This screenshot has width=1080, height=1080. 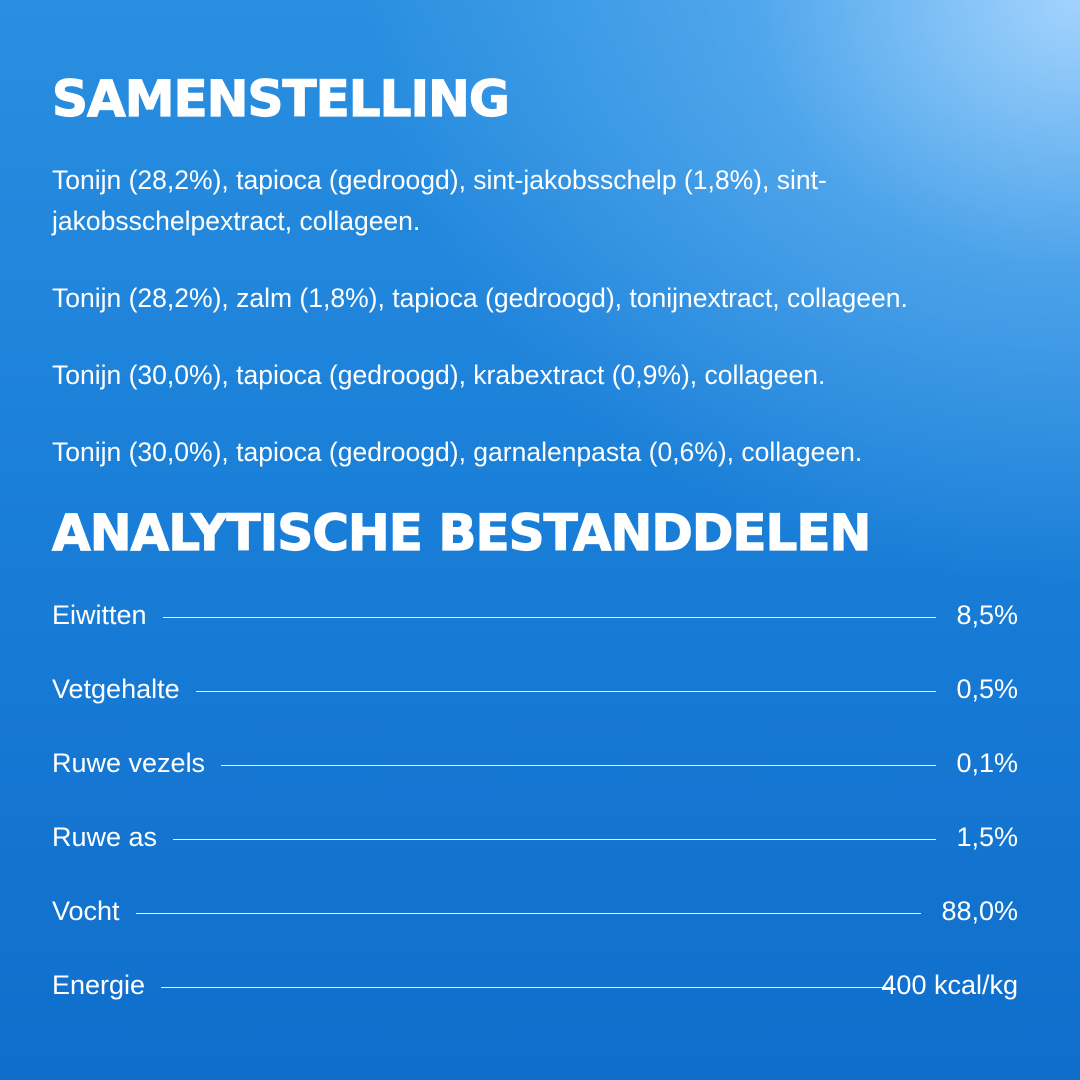 I want to click on analysis-heading: ANALYTISCHE BESTANDDELEN, so click(x=461, y=533).